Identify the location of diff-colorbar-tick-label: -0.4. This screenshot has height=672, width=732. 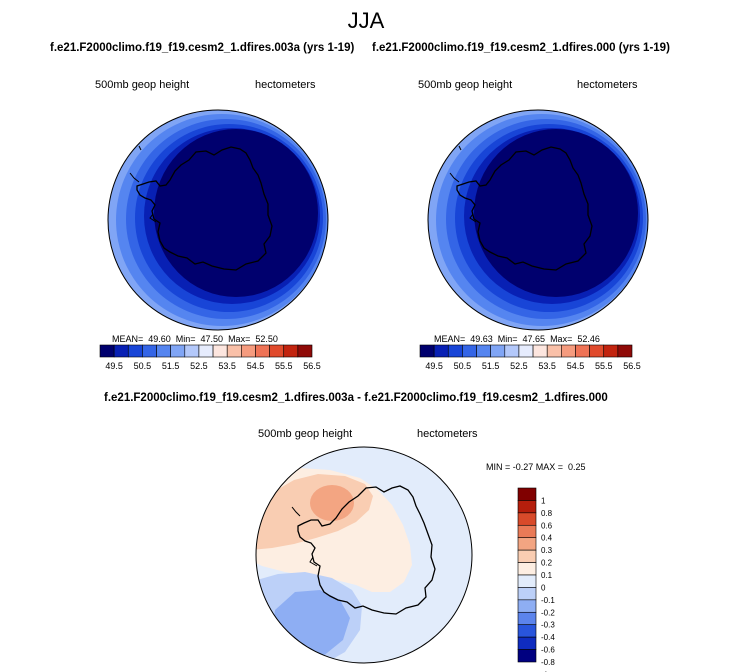
(548, 637).